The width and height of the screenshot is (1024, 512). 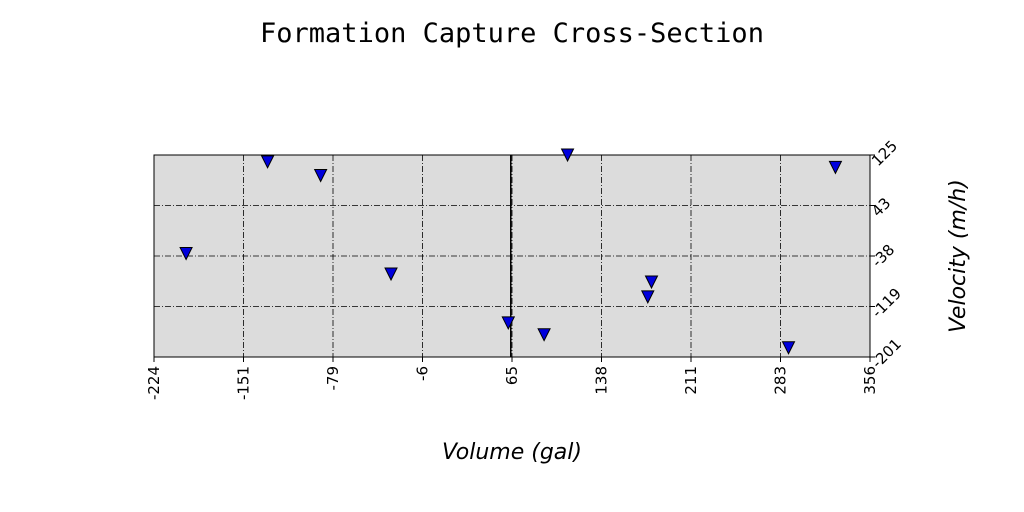 I want to click on x-tick-label: -79, so click(x=333, y=378).